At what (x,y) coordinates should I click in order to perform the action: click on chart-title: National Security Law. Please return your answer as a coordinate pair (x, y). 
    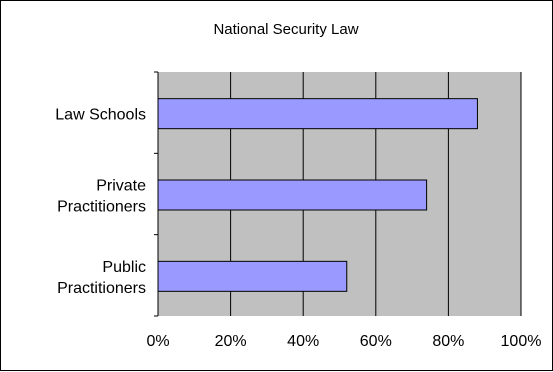
    Looking at the image, I should click on (285, 29).